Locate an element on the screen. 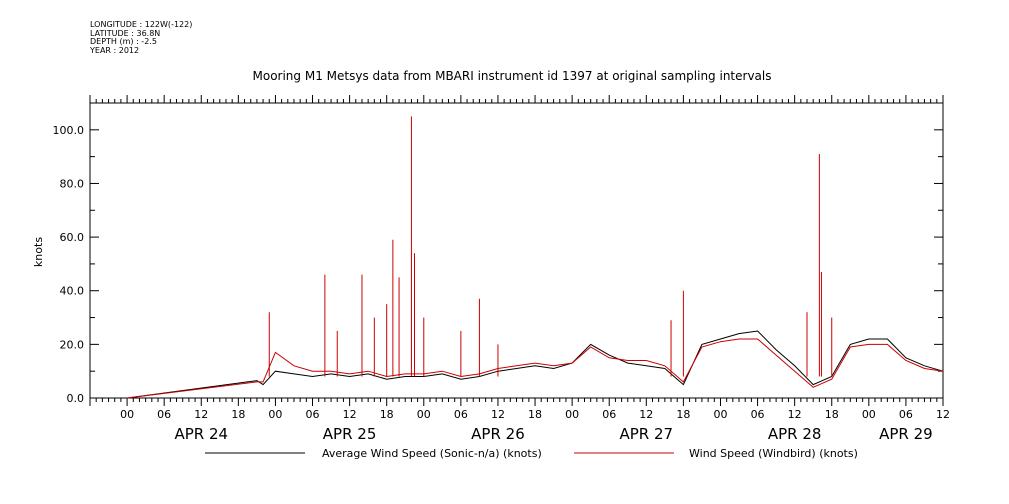 Image resolution: width=1009 pixels, height=504 pixels. latitude-text: LATITUDE : 36.8N is located at coordinates (125, 33).